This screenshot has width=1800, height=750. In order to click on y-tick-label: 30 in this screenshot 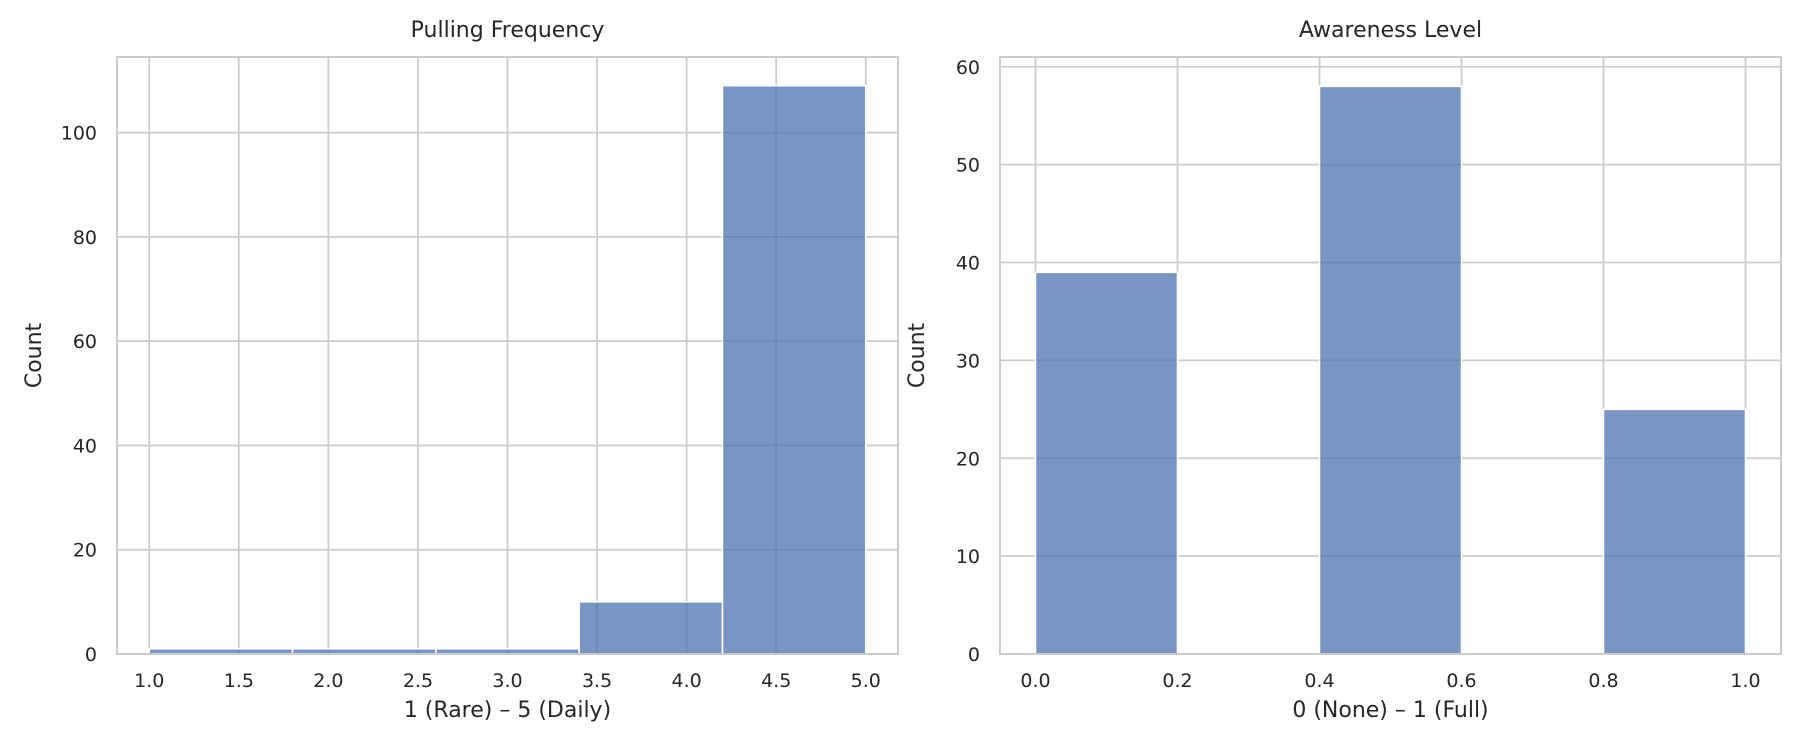, I will do `click(968, 361)`.